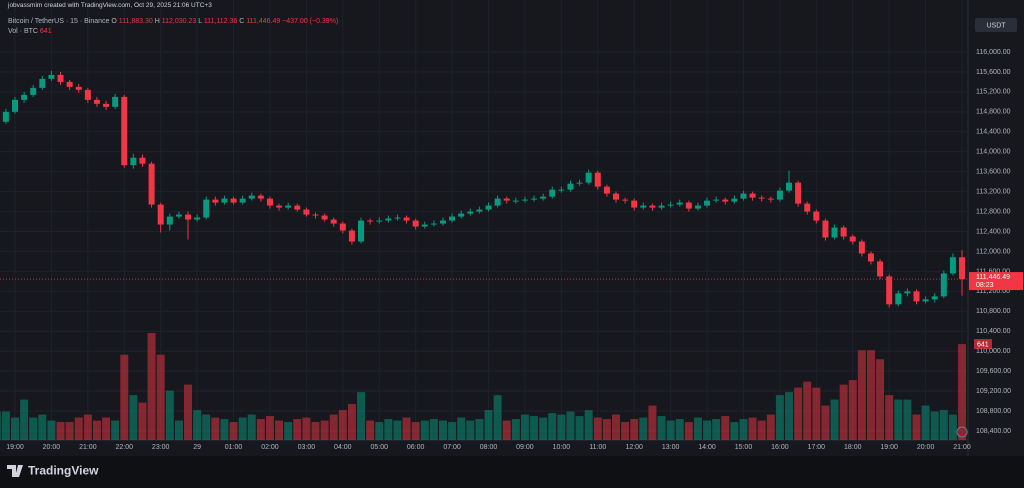 This screenshot has height=488, width=1024. I want to click on ohlc-key: C, so click(242, 21).